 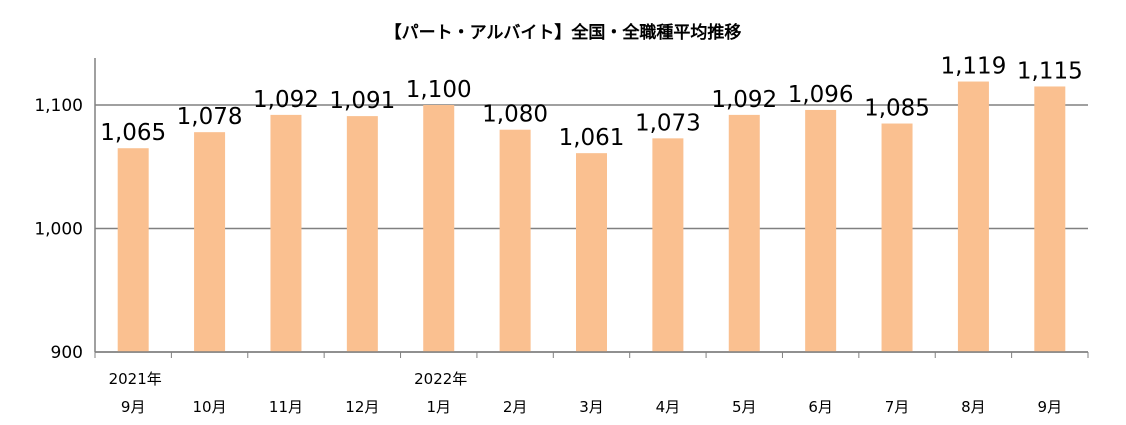 I want to click on data-label: 1,085, so click(x=897, y=109).